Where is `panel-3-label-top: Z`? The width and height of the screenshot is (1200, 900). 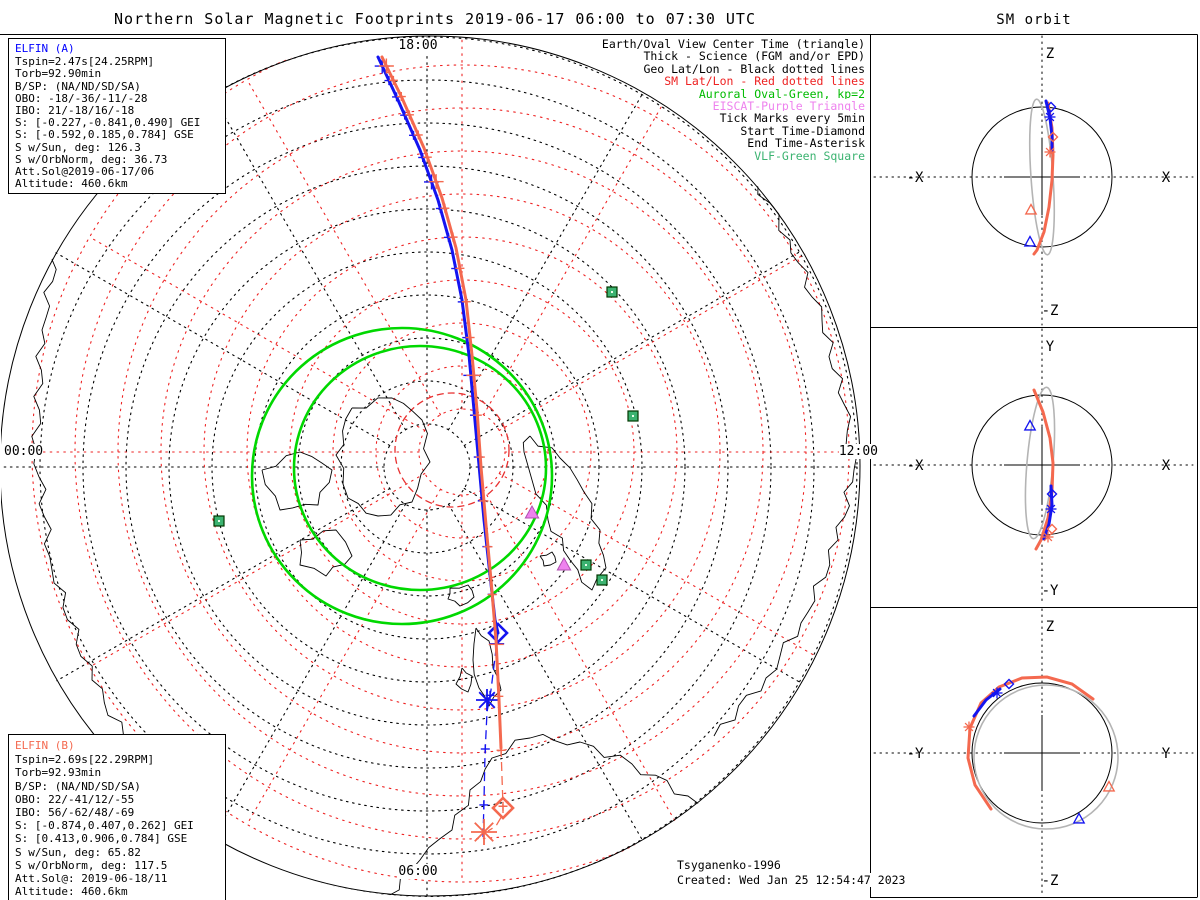 panel-3-label-top: Z is located at coordinates (1050, 627).